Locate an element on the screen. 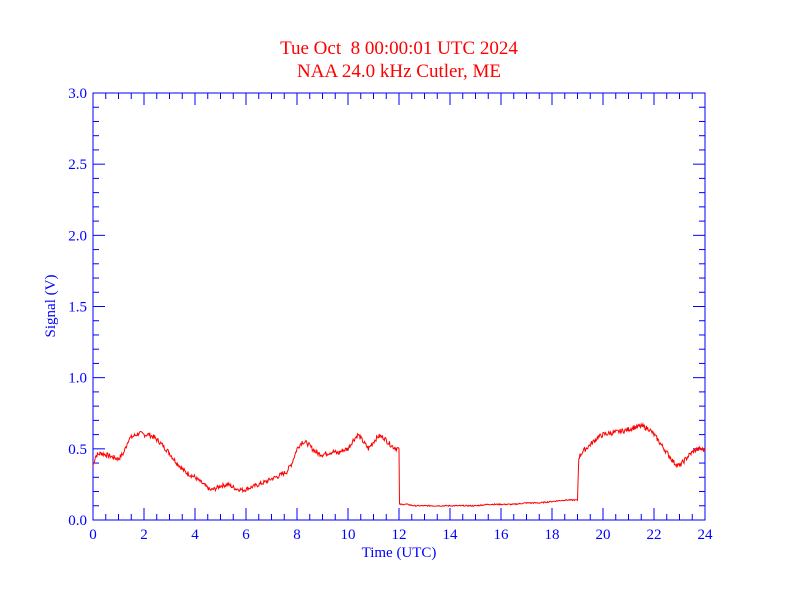  plot-series is located at coordinates (399, 464).